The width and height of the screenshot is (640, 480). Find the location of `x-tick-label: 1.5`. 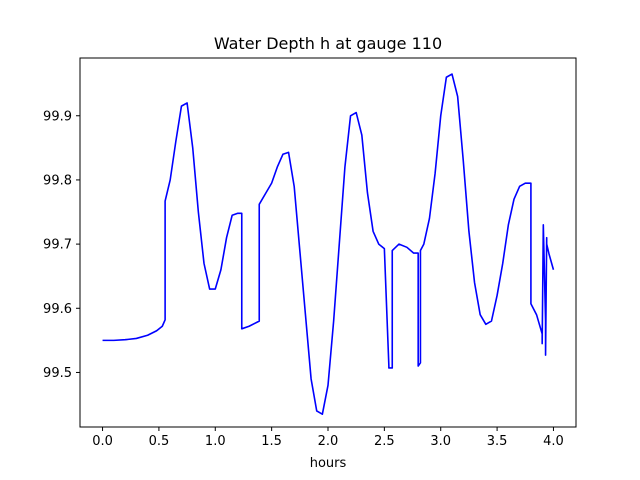

x-tick-label: 1.5 is located at coordinates (271, 441).